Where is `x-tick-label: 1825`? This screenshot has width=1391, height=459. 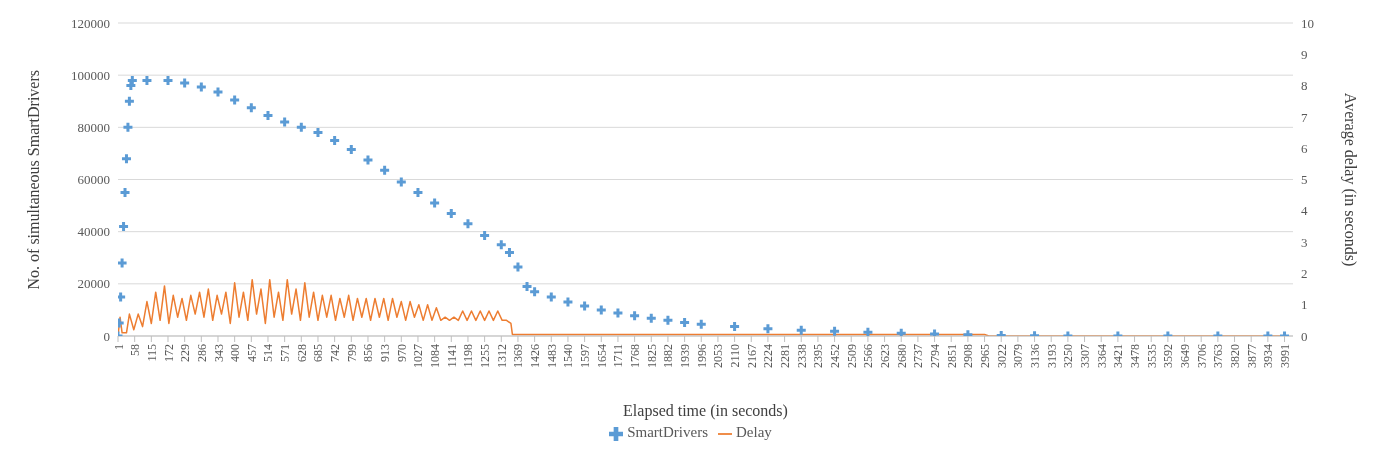 x-tick-label: 1825 is located at coordinates (651, 356).